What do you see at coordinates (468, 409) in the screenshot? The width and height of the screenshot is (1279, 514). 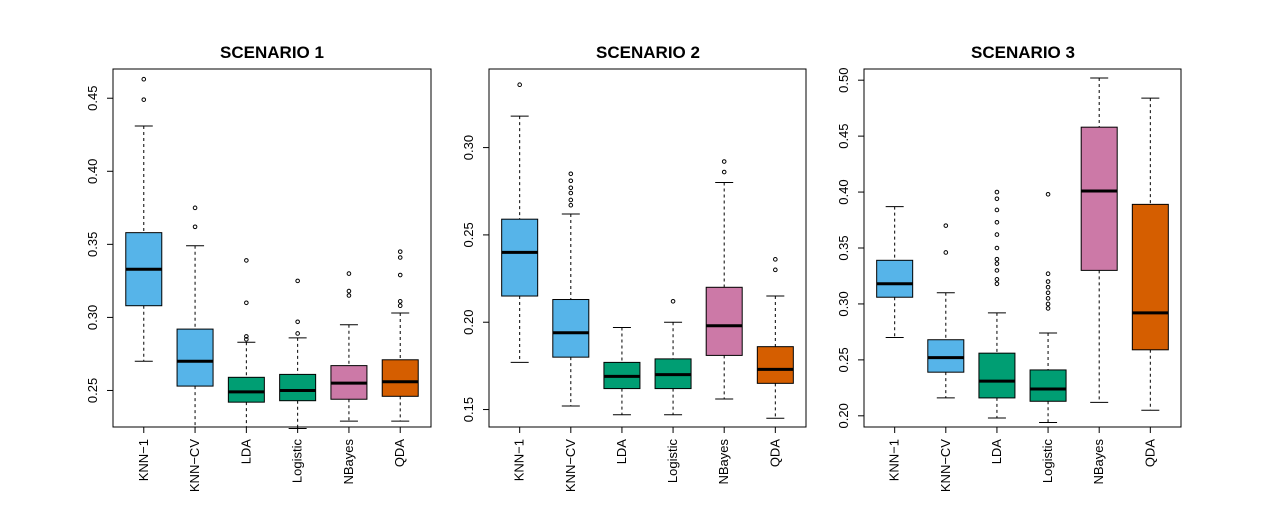 I see `y-tick-label: 0.15` at bounding box center [468, 409].